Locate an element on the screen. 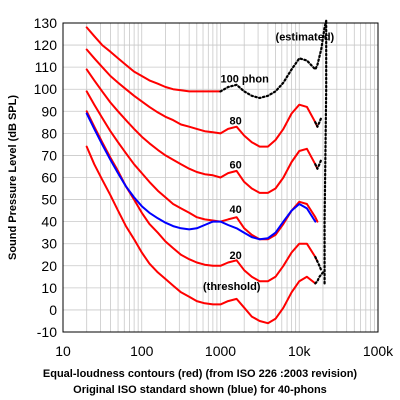  series-line-60-estimated- is located at coordinates (318, 164).